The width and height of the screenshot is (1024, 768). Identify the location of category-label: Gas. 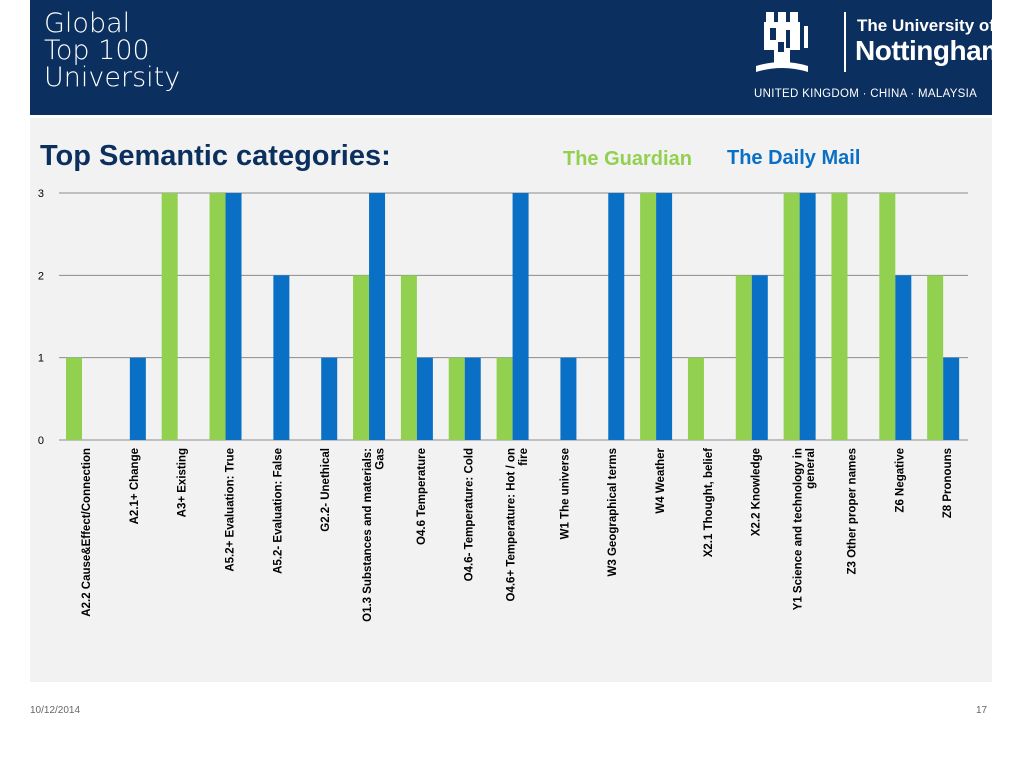
(380, 459).